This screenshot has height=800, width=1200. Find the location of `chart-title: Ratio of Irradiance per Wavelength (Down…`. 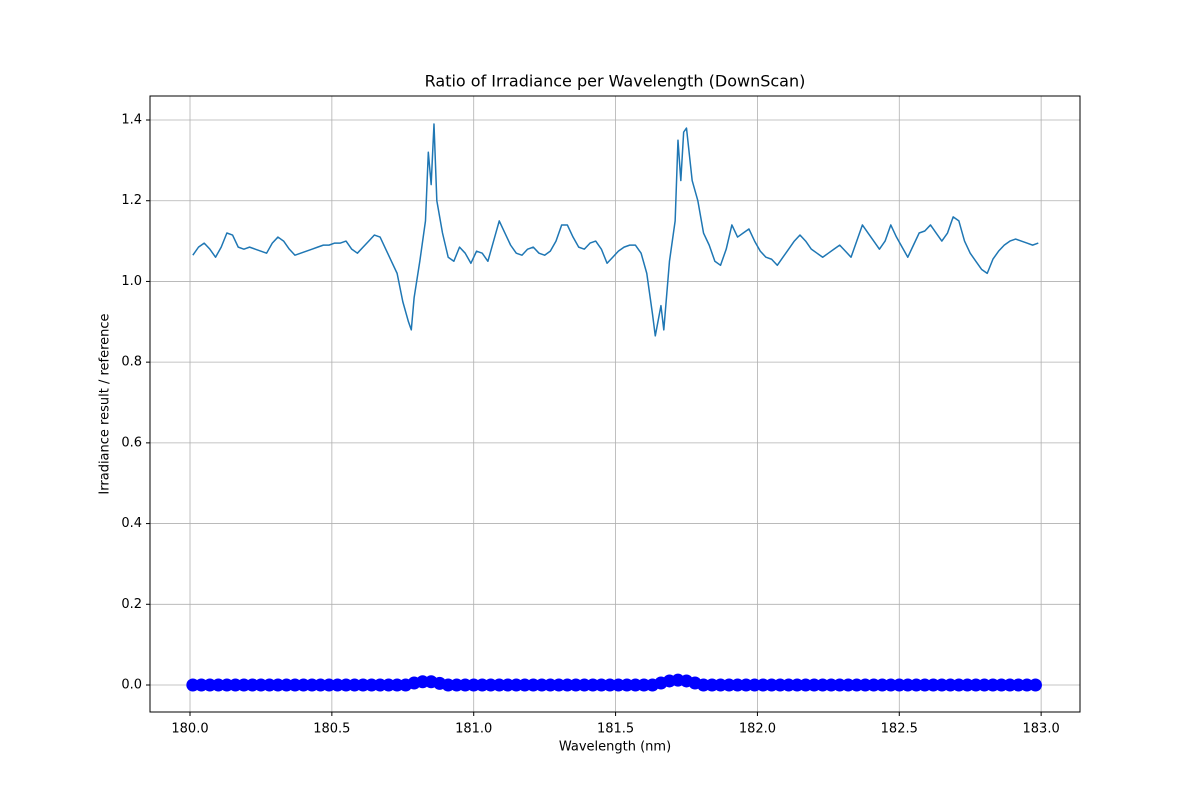

chart-title: Ratio of Irradiance per Wavelength (Down… is located at coordinates (615, 81).